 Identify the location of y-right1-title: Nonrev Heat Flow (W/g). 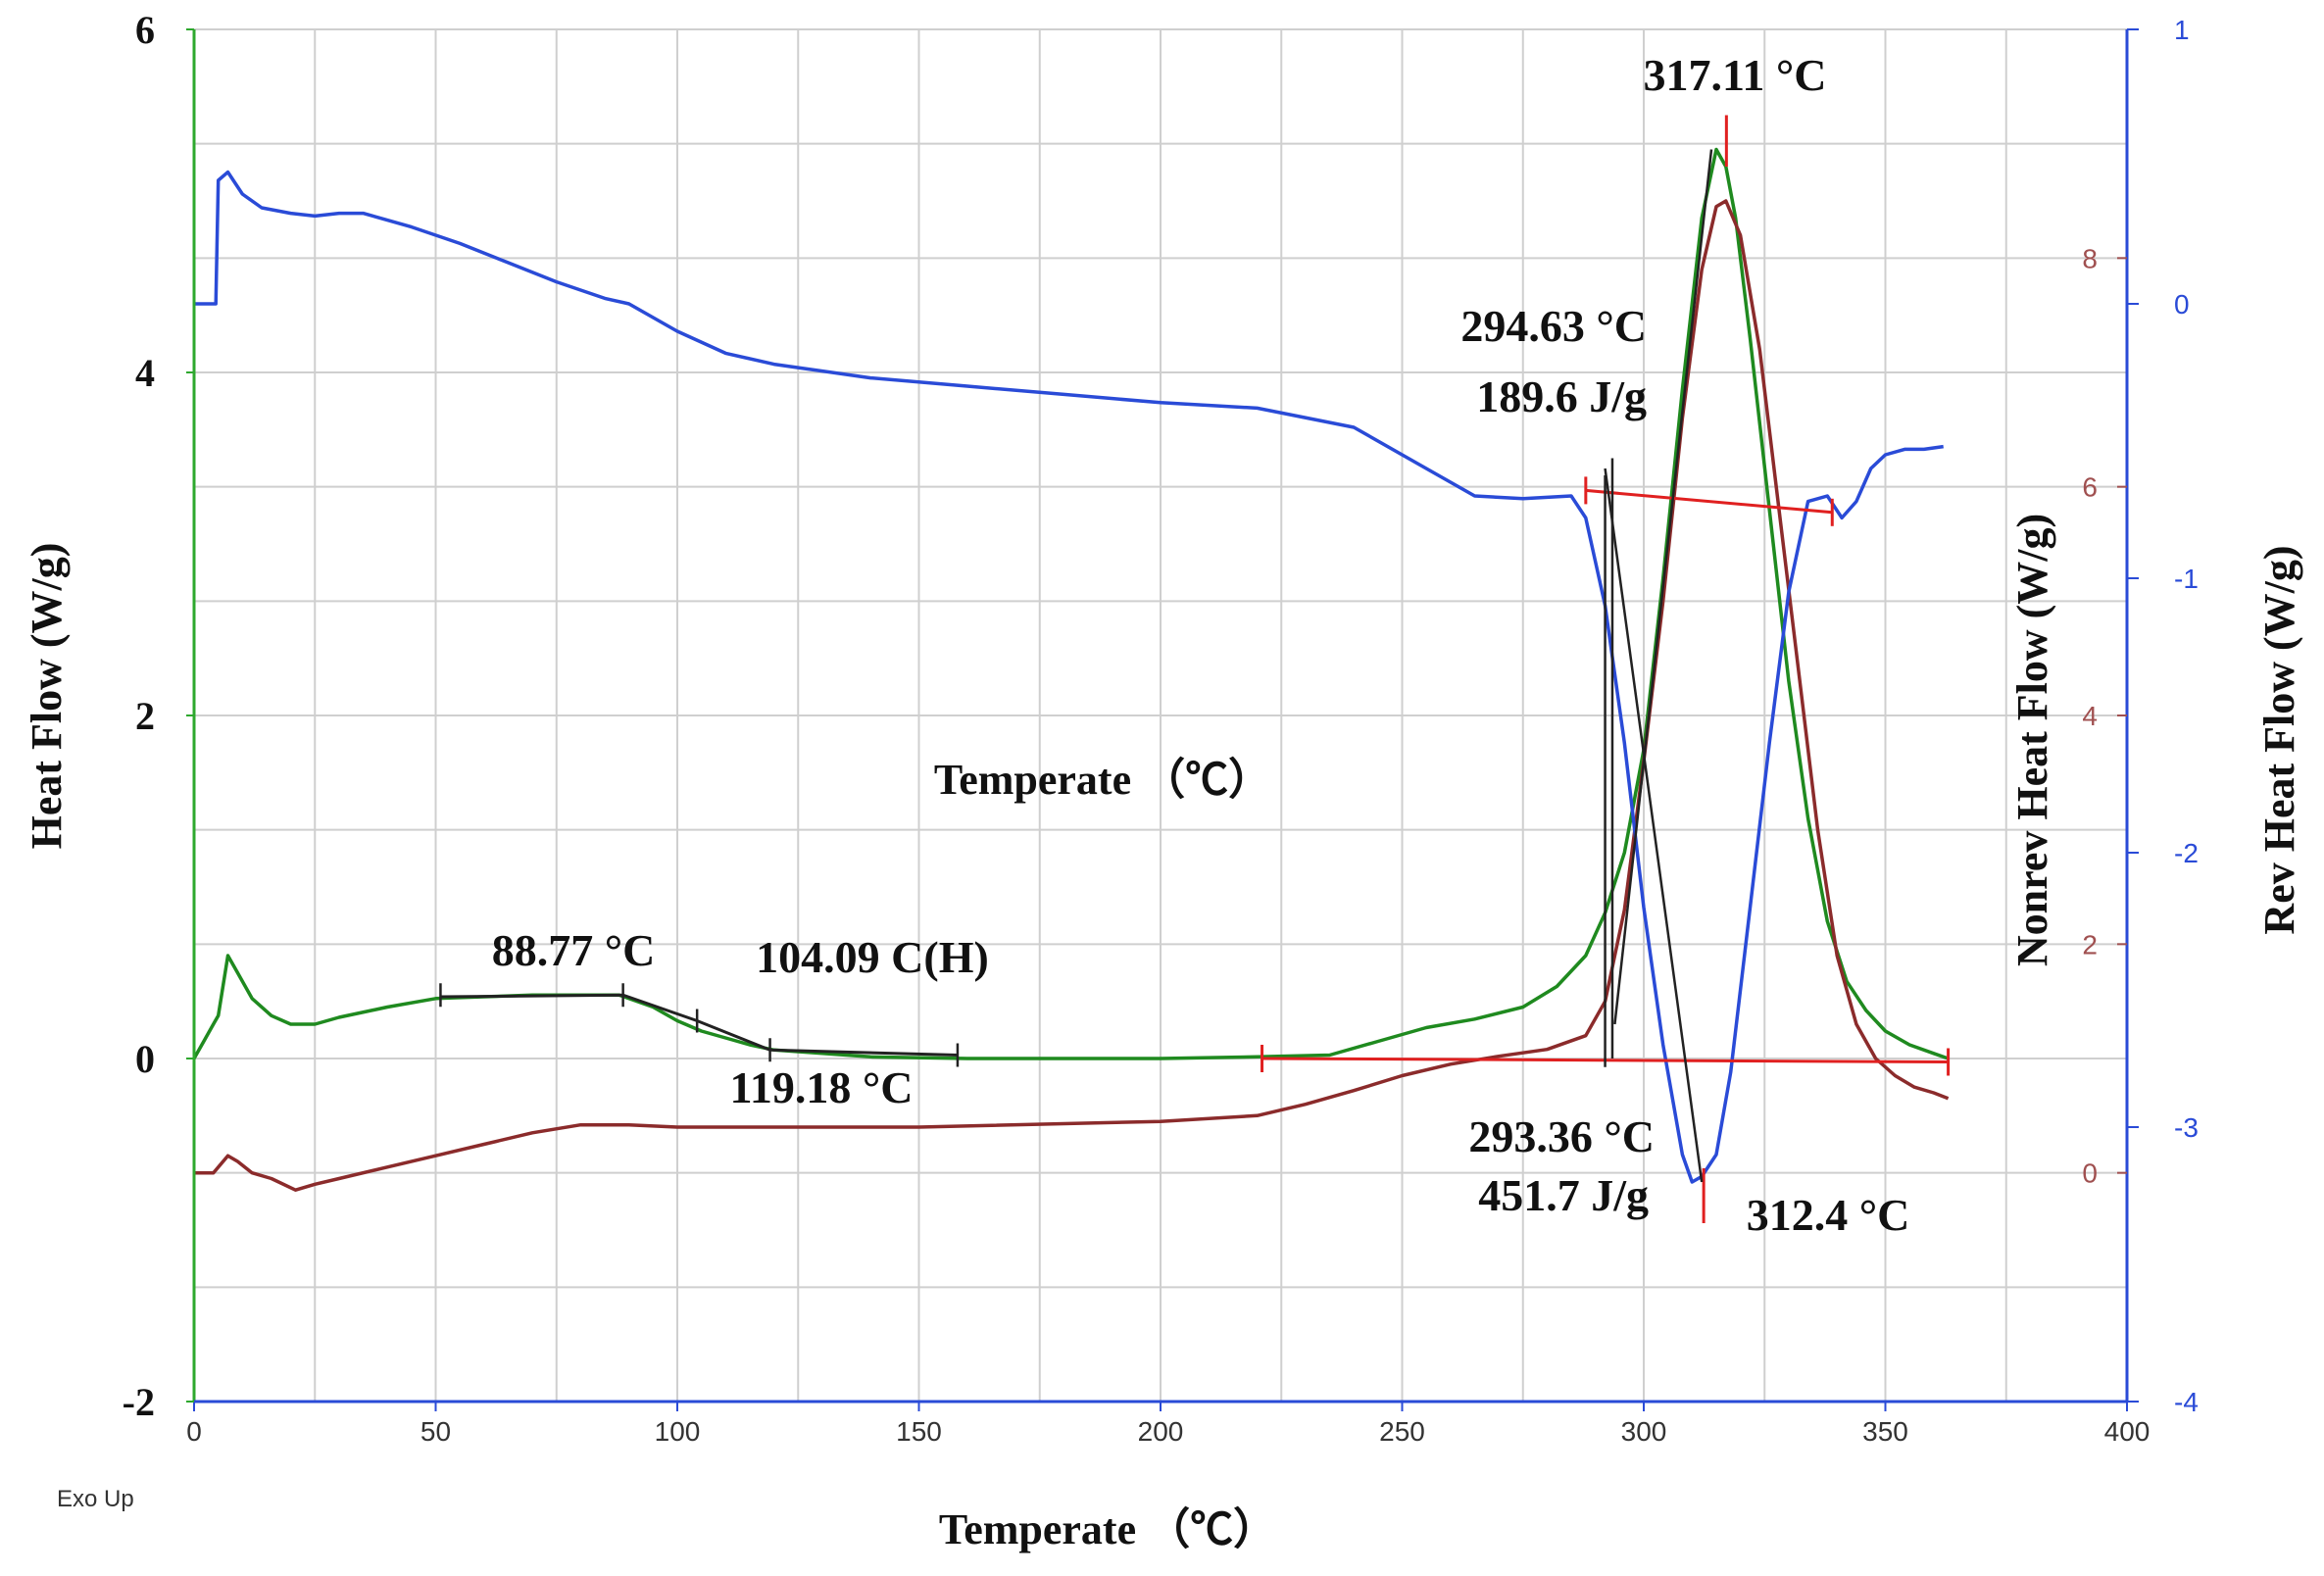
(2032, 740).